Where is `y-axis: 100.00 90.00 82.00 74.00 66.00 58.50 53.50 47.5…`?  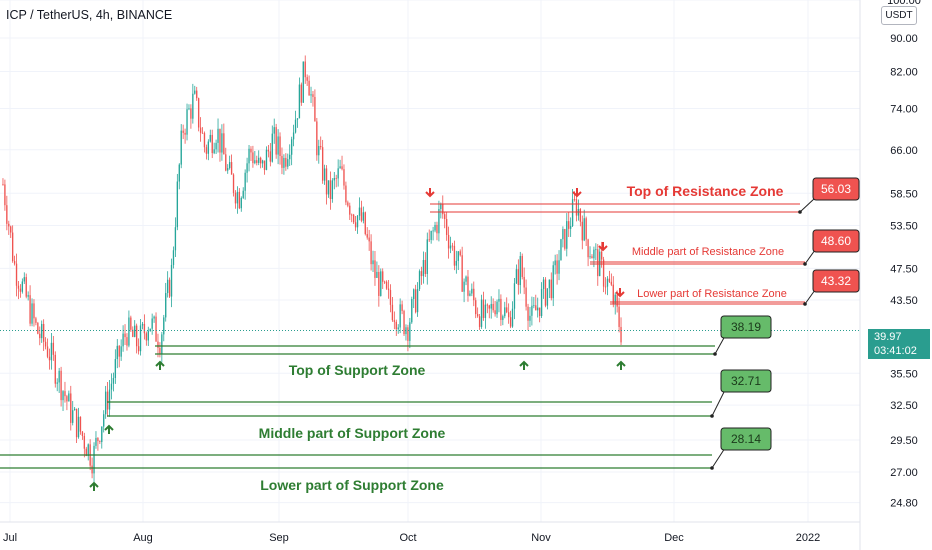
y-axis: 100.00 90.00 82.00 74.00 66.00 58.50 53.50 47.5… is located at coordinates (895, 275).